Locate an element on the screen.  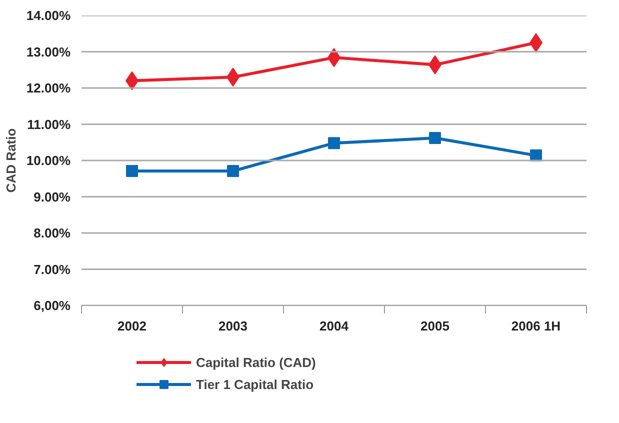
x-tick-label: 2002 is located at coordinates (132, 326).